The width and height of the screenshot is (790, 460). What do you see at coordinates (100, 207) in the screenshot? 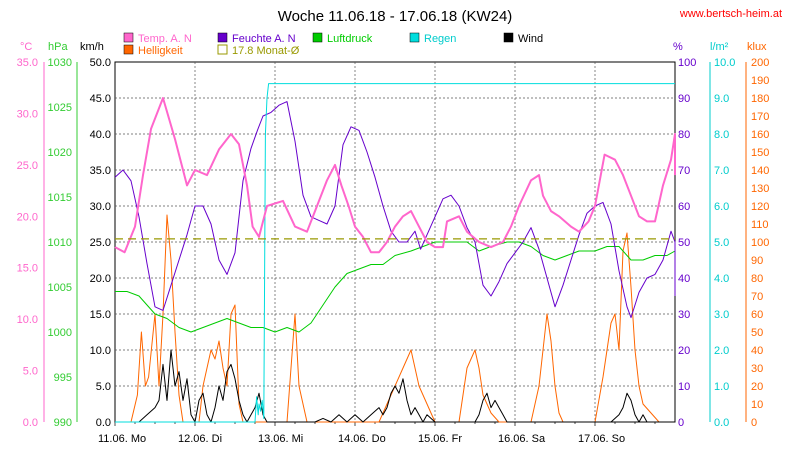
I see `wind-tick-label: 30.0` at bounding box center [100, 207].